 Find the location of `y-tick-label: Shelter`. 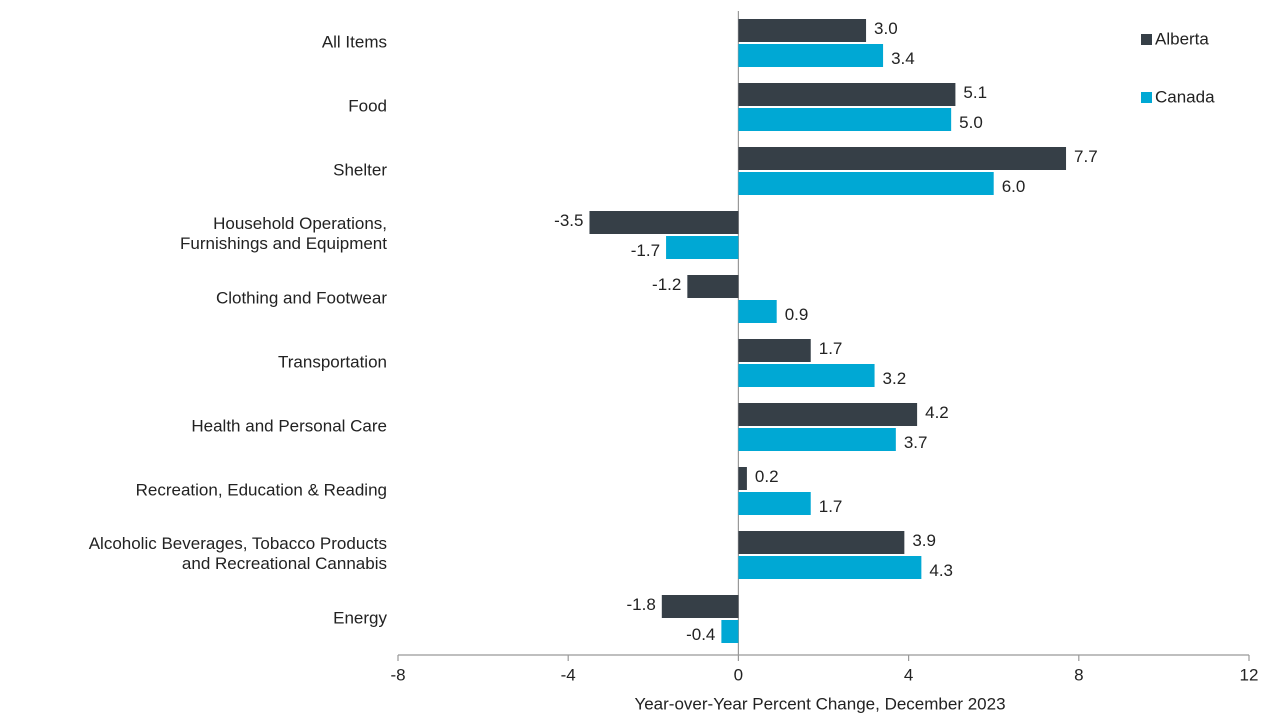

y-tick-label: Shelter is located at coordinates (360, 169).